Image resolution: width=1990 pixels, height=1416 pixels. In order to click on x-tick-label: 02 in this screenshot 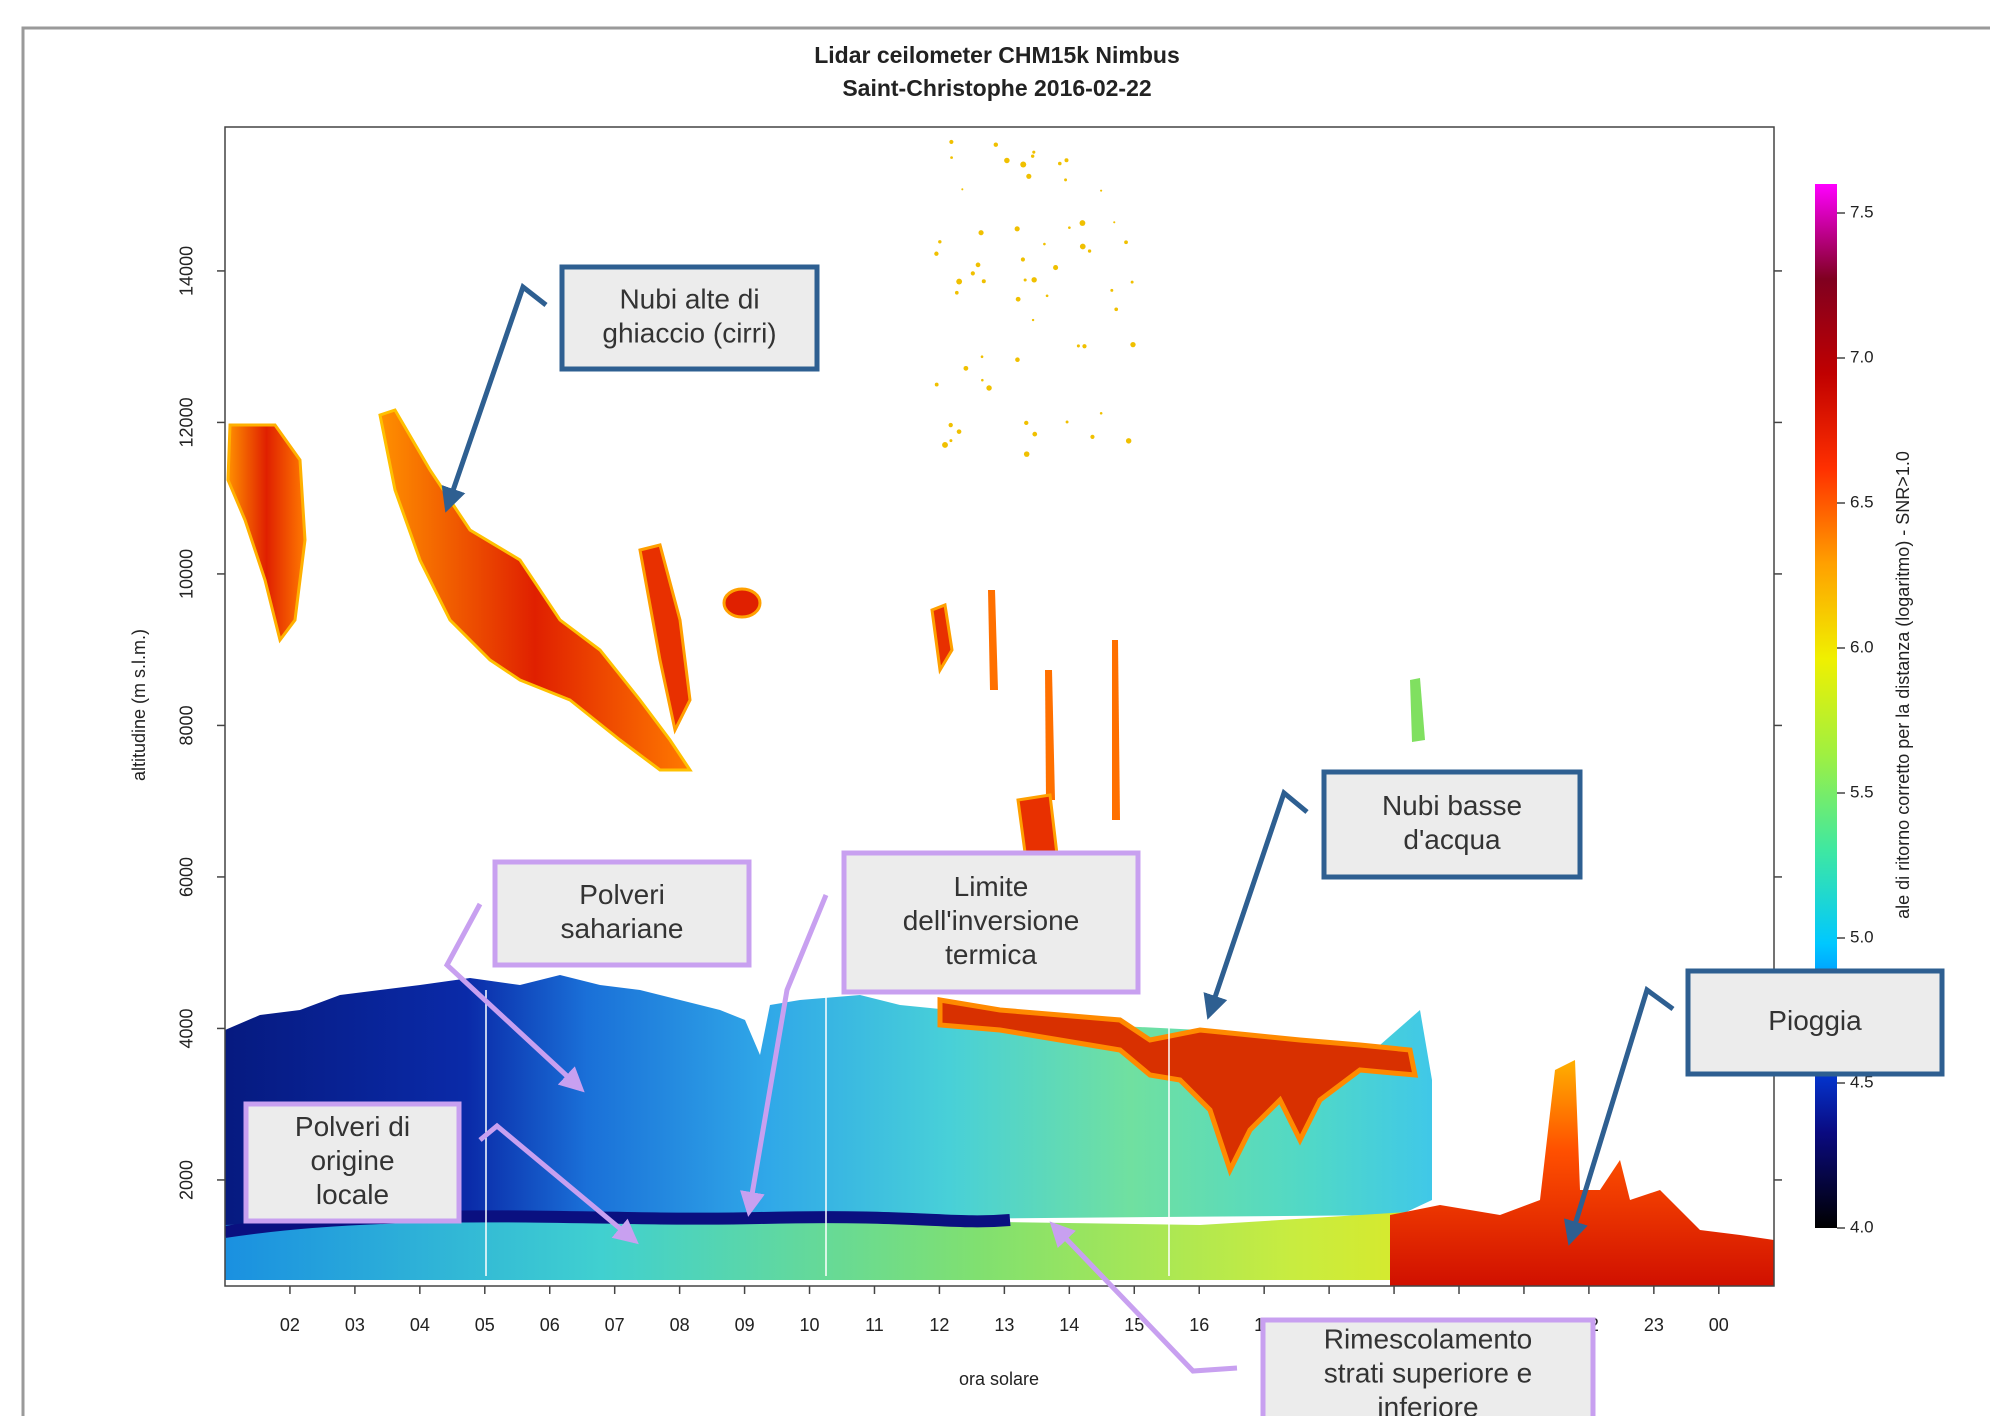, I will do `click(290, 1325)`.